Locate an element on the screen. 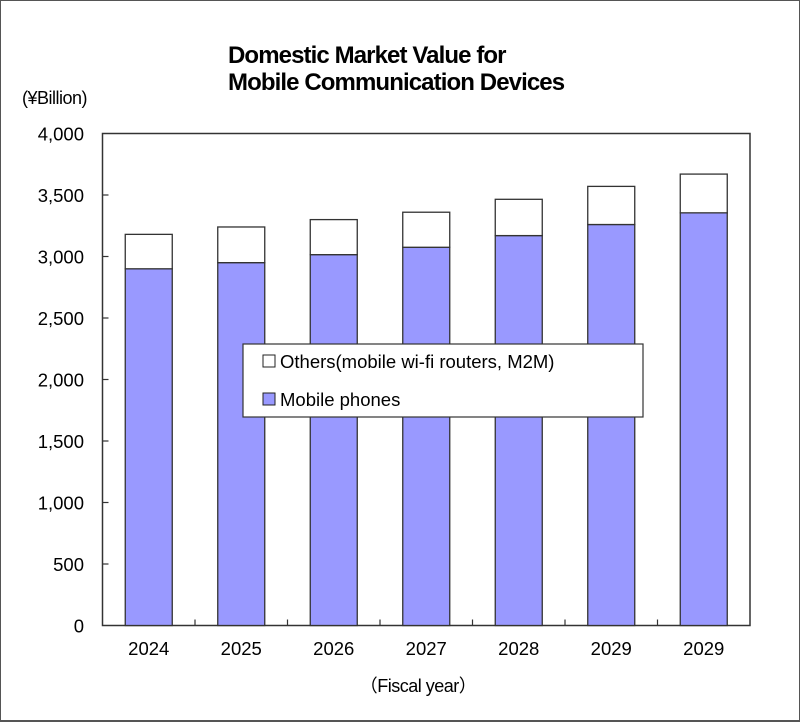  y-tick-label: 500 is located at coordinates (68, 564).